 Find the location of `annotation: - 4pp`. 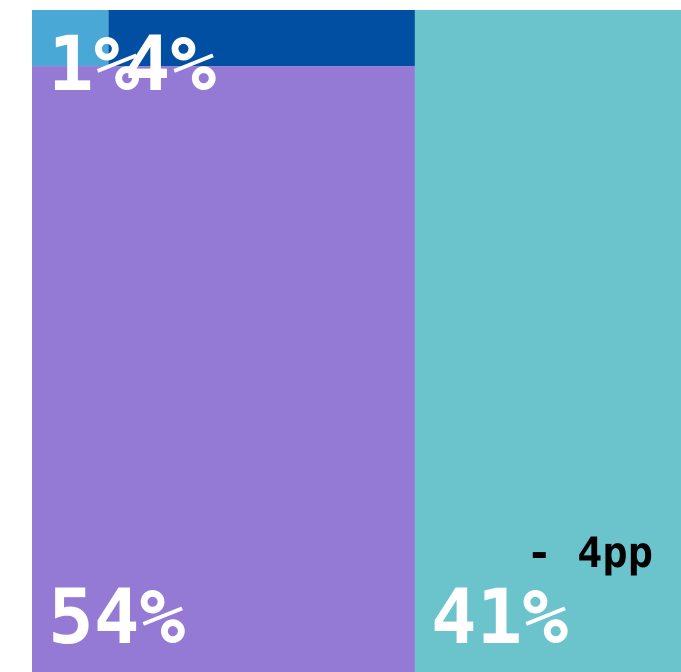

annotation: - 4pp is located at coordinates (590, 552).